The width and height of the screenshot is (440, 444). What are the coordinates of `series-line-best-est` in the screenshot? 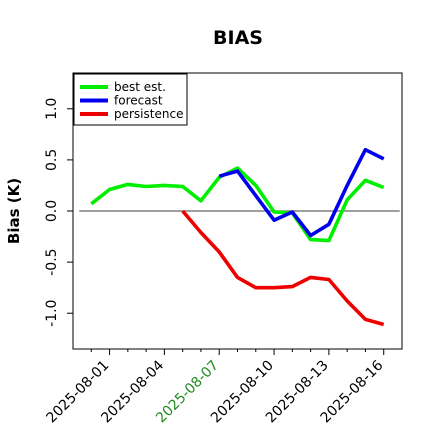 It's located at (237, 204).